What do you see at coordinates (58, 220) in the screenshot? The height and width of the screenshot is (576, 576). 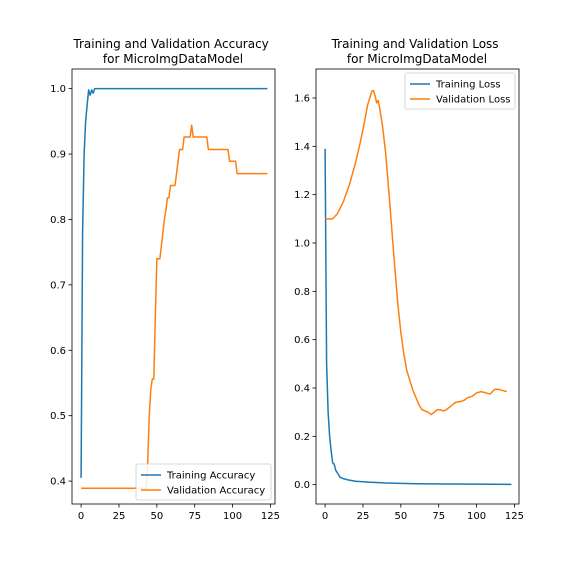 I see `accuracy-y-tick-label: 0.8` at bounding box center [58, 220].